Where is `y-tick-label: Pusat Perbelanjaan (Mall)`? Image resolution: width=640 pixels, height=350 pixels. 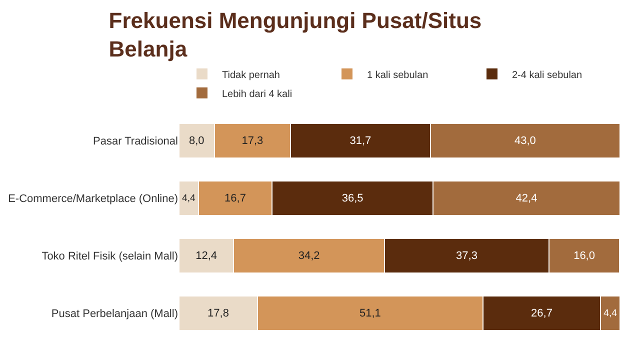 y-tick-label: Pusat Perbelanjaan (Mall) is located at coordinates (114, 314).